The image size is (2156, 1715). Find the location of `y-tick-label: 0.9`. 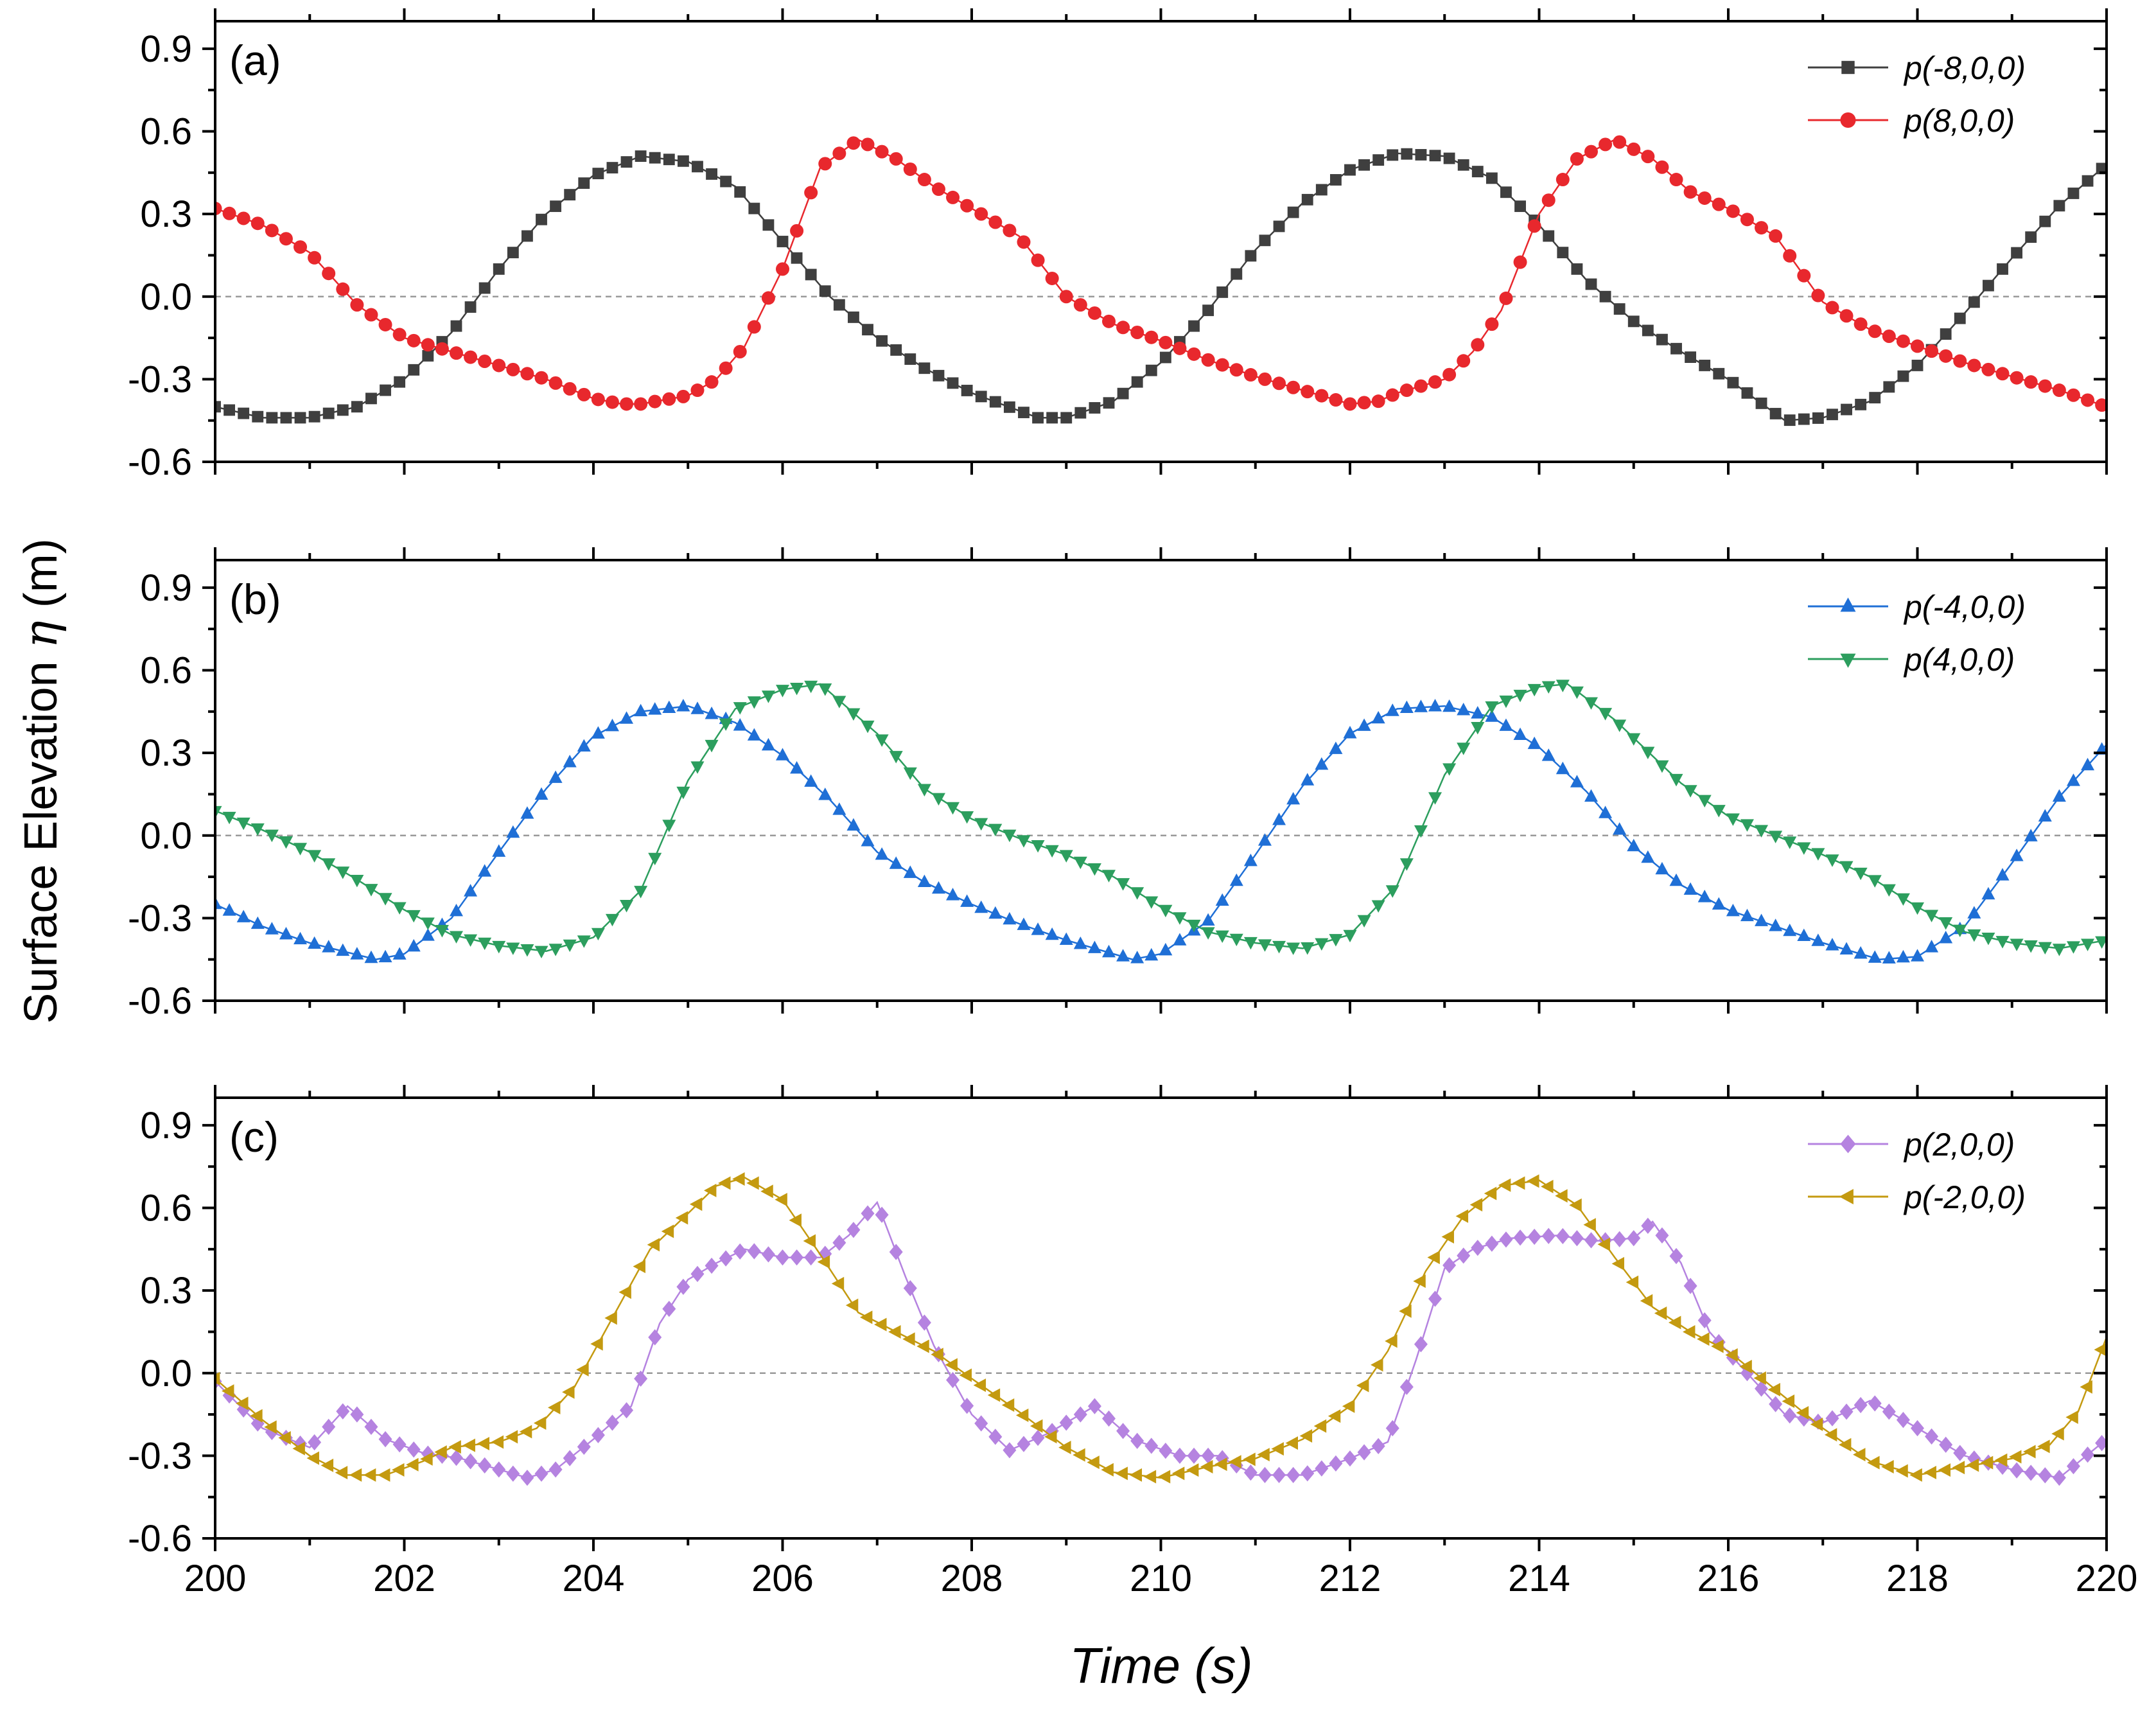

y-tick-label: 0.9 is located at coordinates (166, 1126).